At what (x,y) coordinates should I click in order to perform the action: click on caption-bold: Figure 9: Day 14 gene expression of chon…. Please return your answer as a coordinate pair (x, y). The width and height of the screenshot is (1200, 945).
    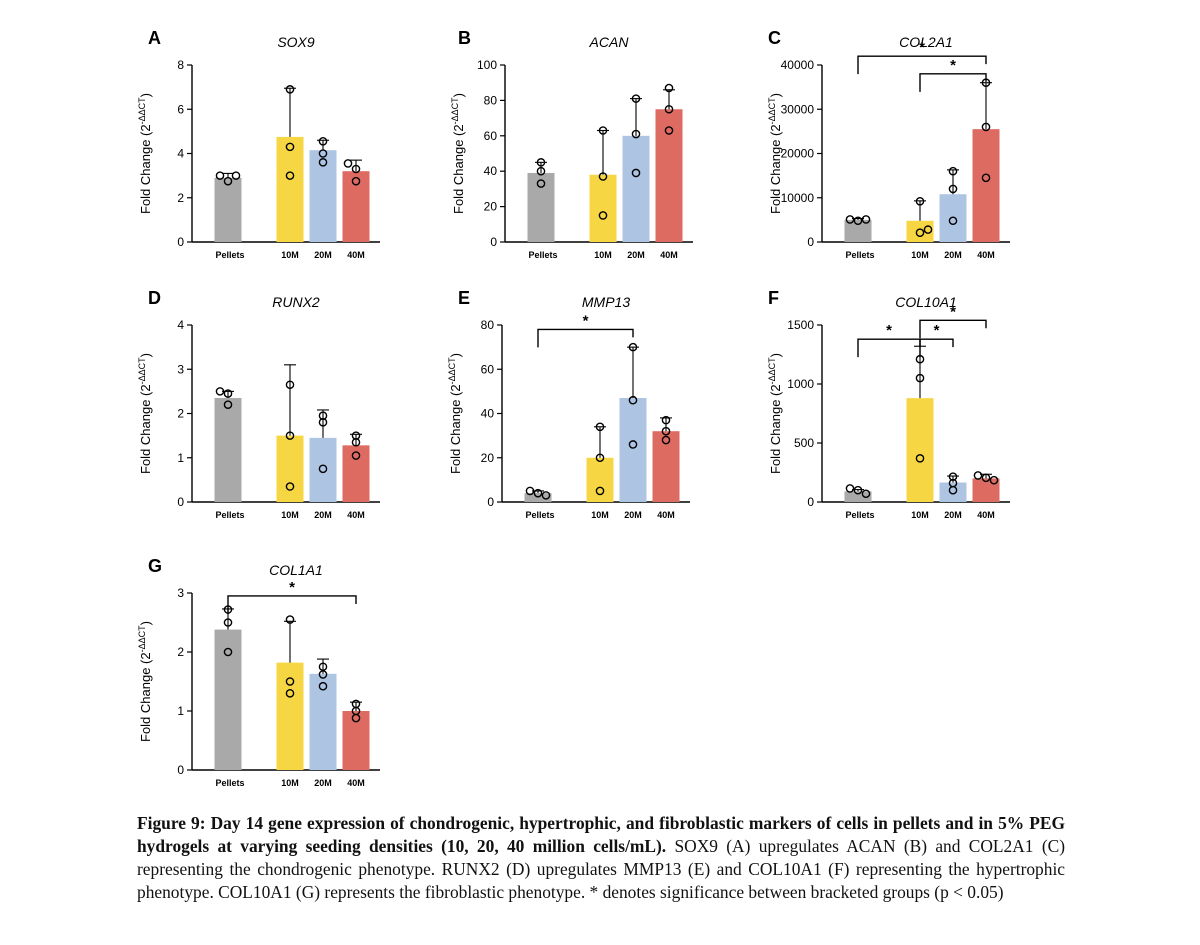
    Looking at the image, I should click on (601, 834).